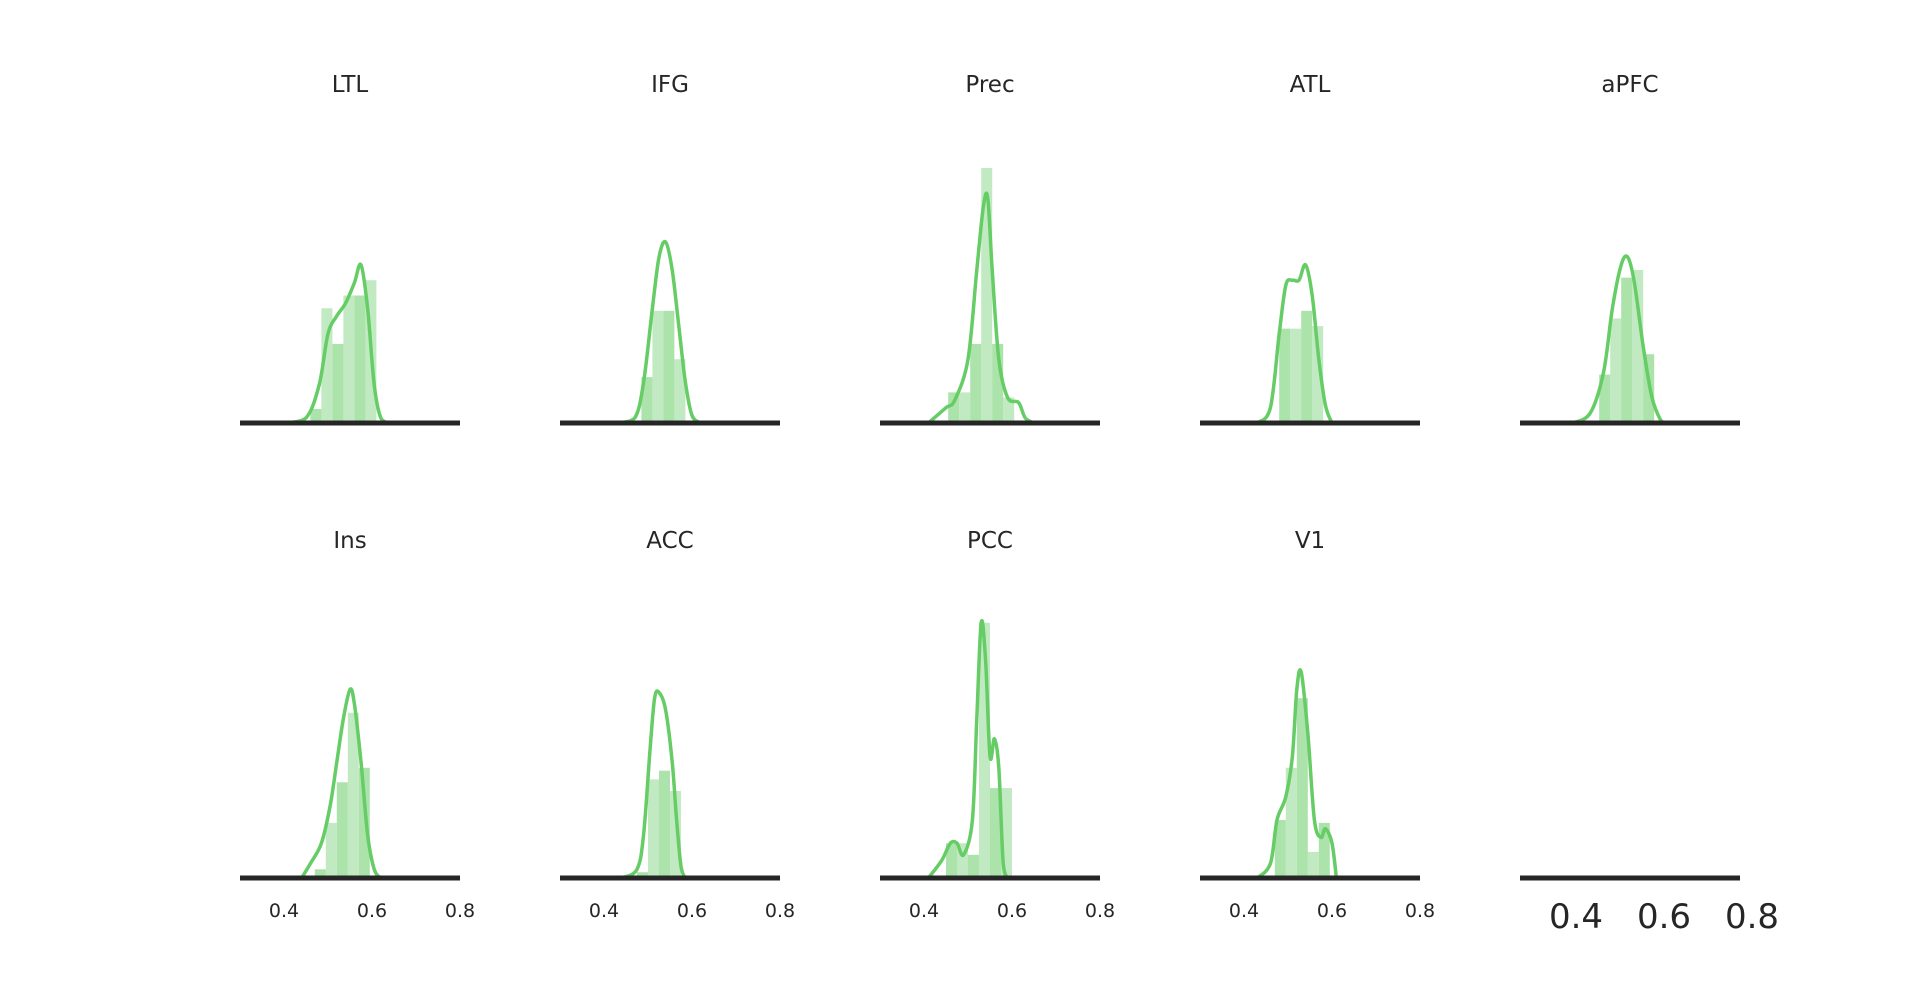 This screenshot has width=1920, height=983. Describe the element at coordinates (670, 85) in the screenshot. I see `panel-title: IFG` at that location.